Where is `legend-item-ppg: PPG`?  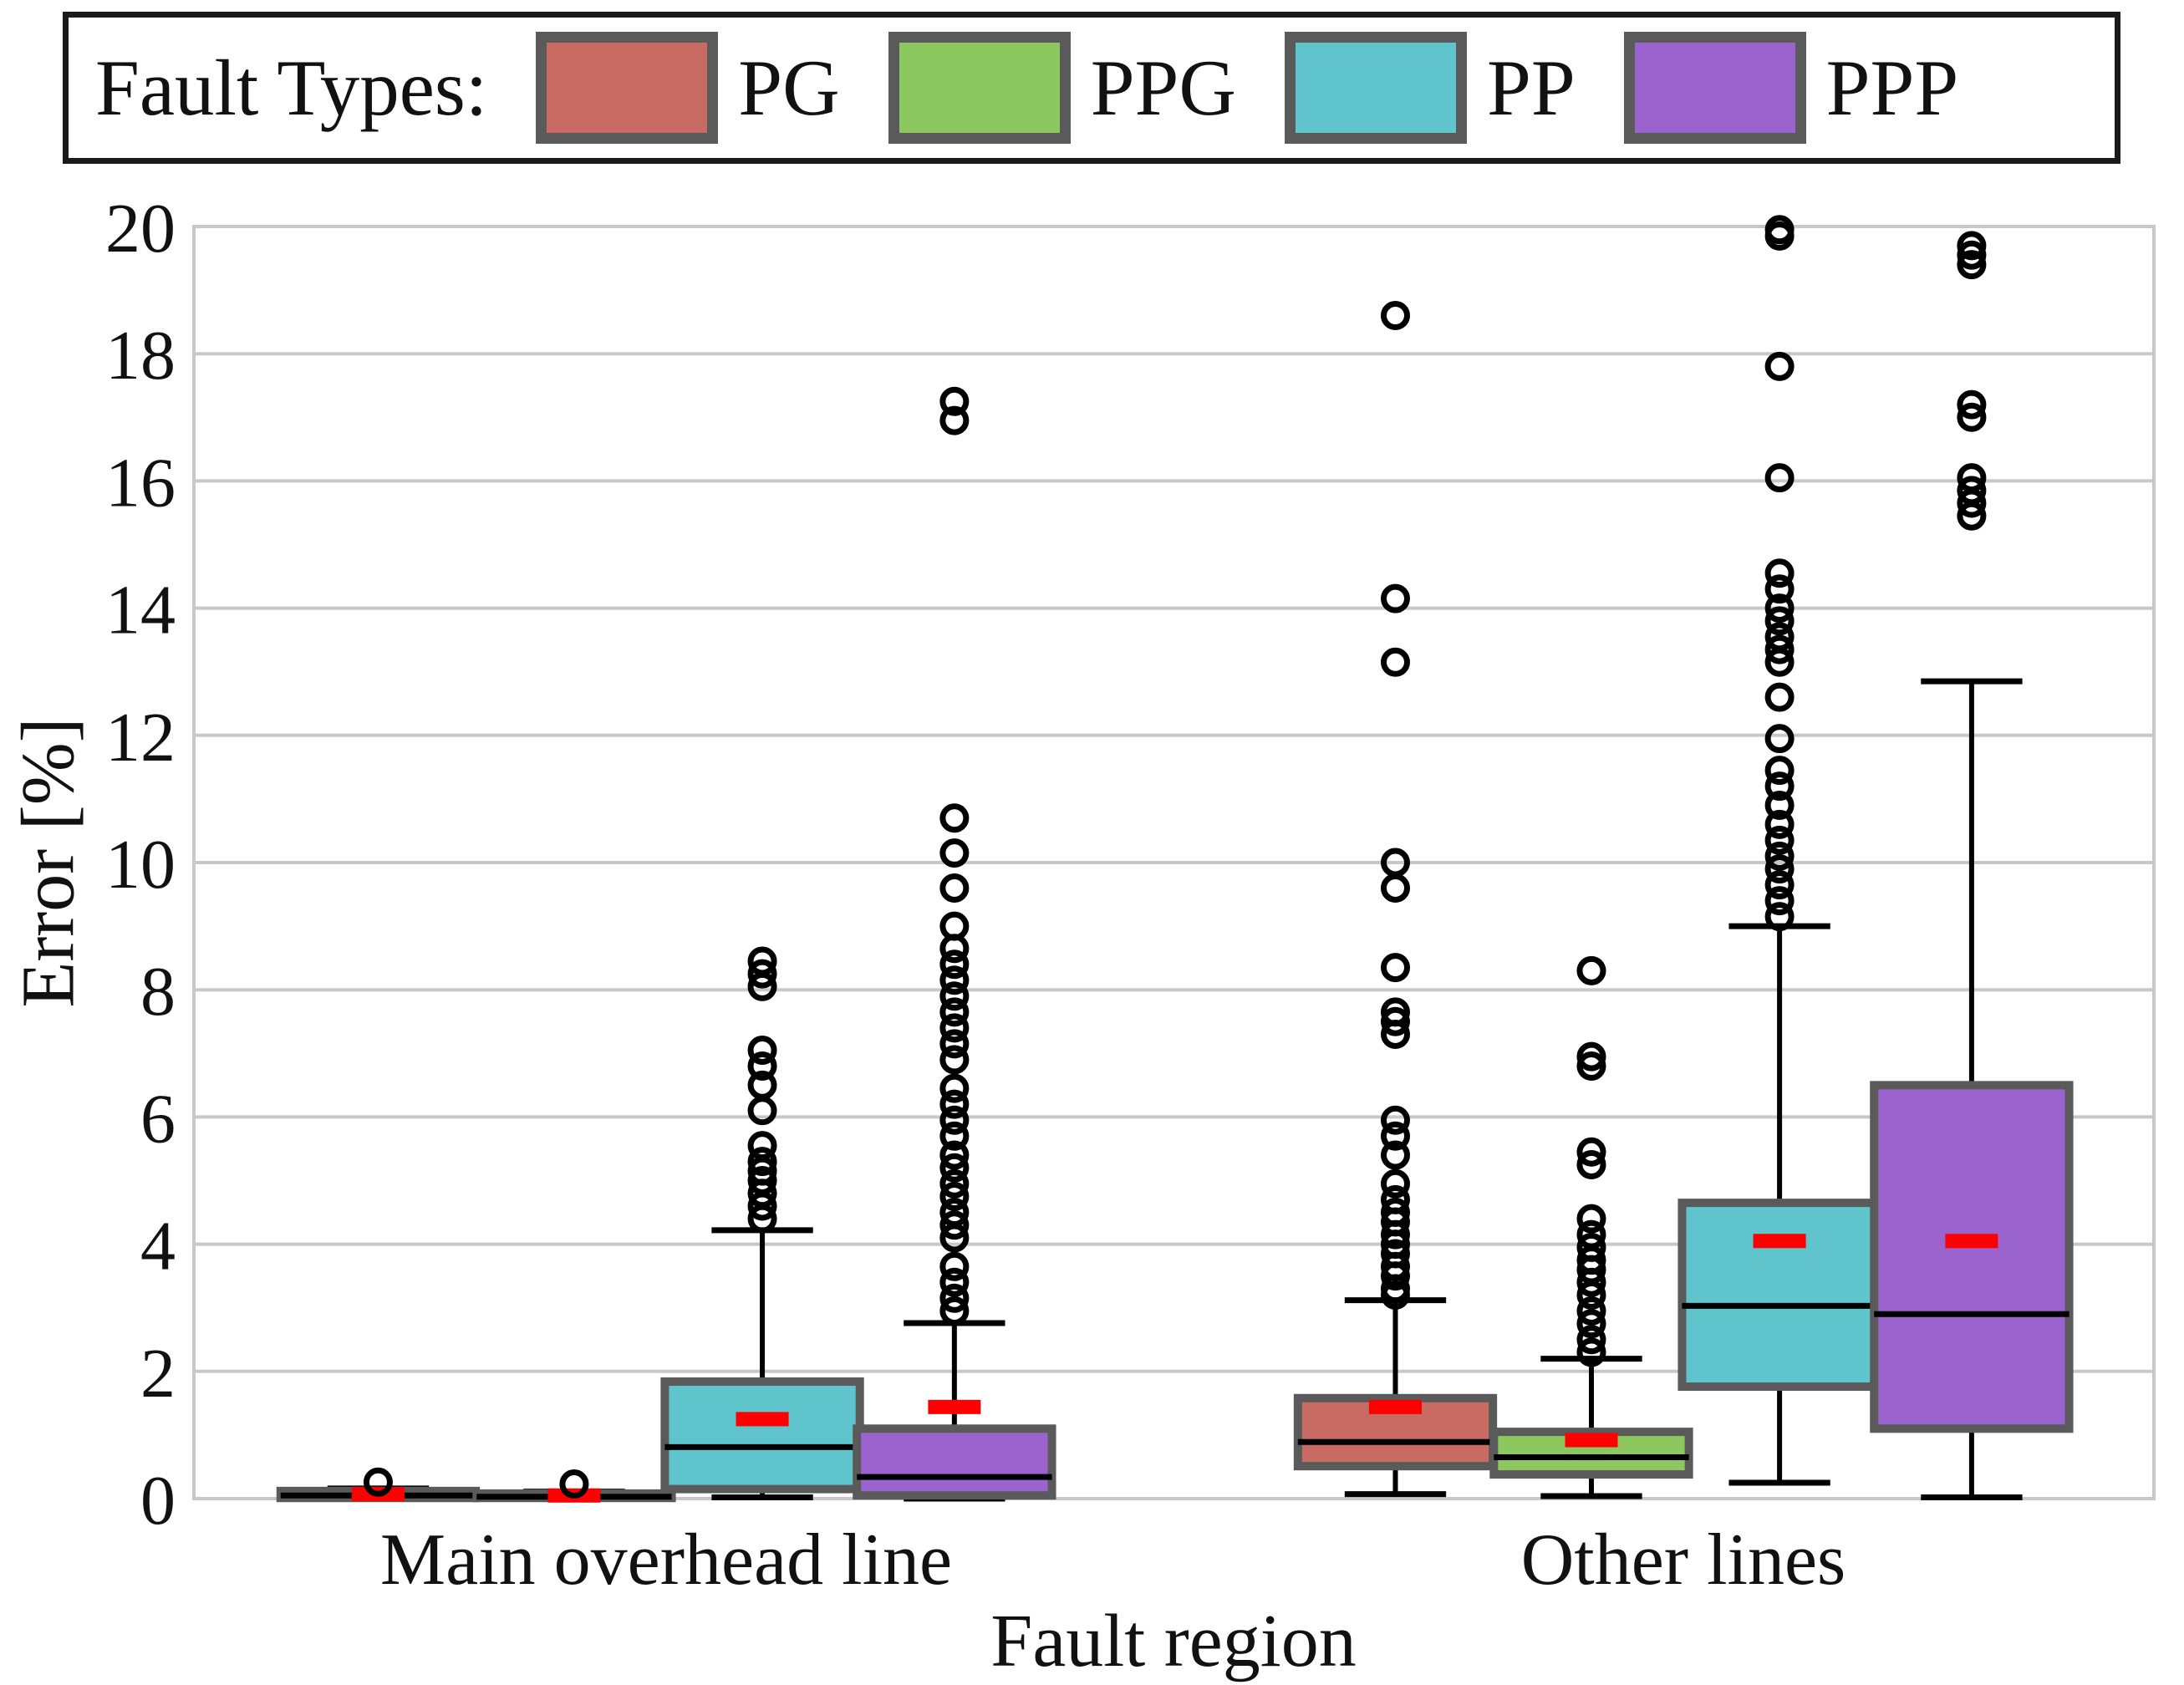
legend-item-ppg: PPG is located at coordinates (1062, 88).